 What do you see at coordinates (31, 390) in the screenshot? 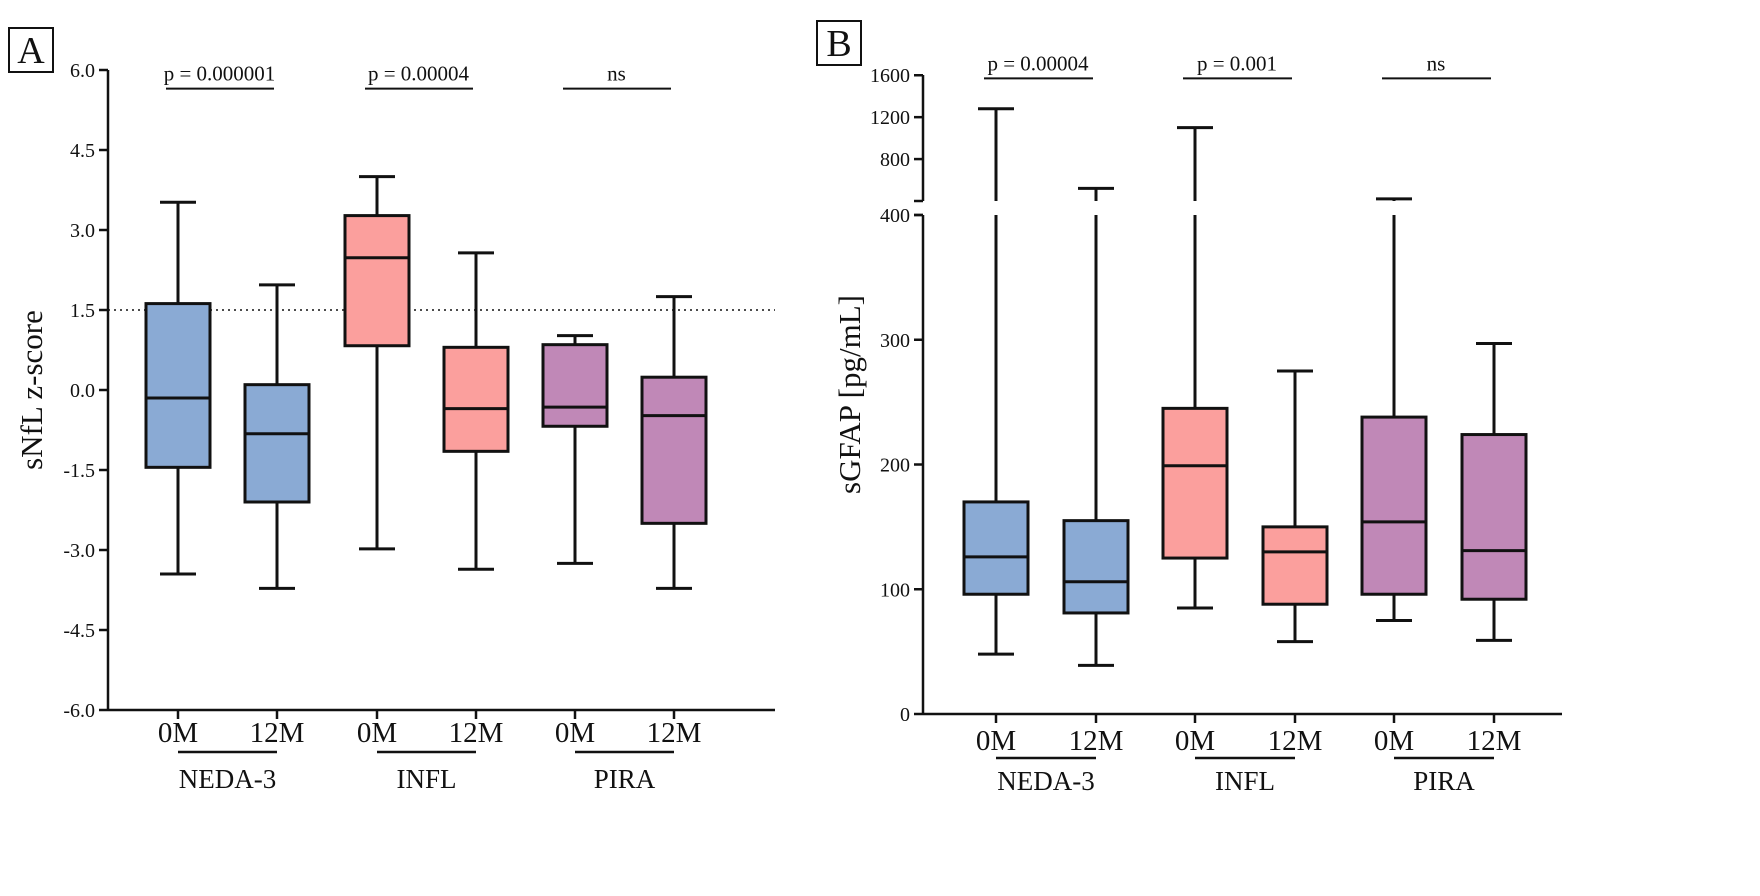
I see `y-axis-title: sNfL z-score` at bounding box center [31, 390].